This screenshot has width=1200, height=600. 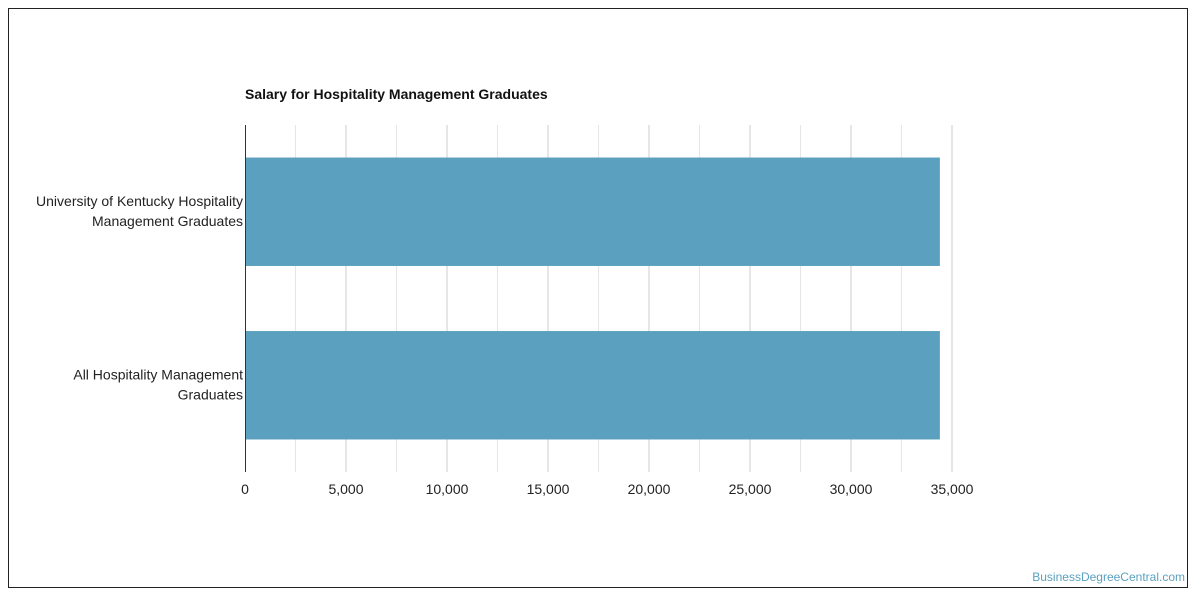 I want to click on category-label-line: University of Kentucky Hospitality, so click(x=139, y=200).